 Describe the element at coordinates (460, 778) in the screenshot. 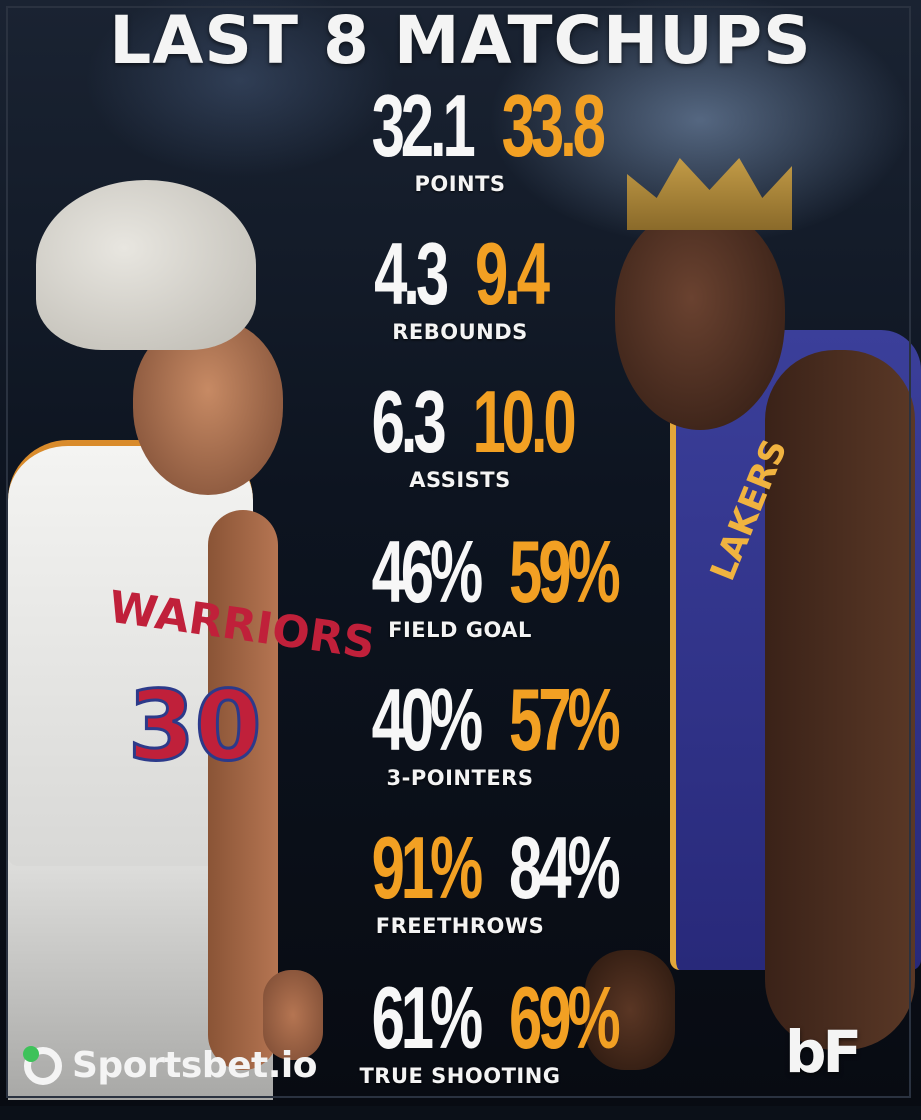

I see `stat-label: 3-POINTERS` at that location.